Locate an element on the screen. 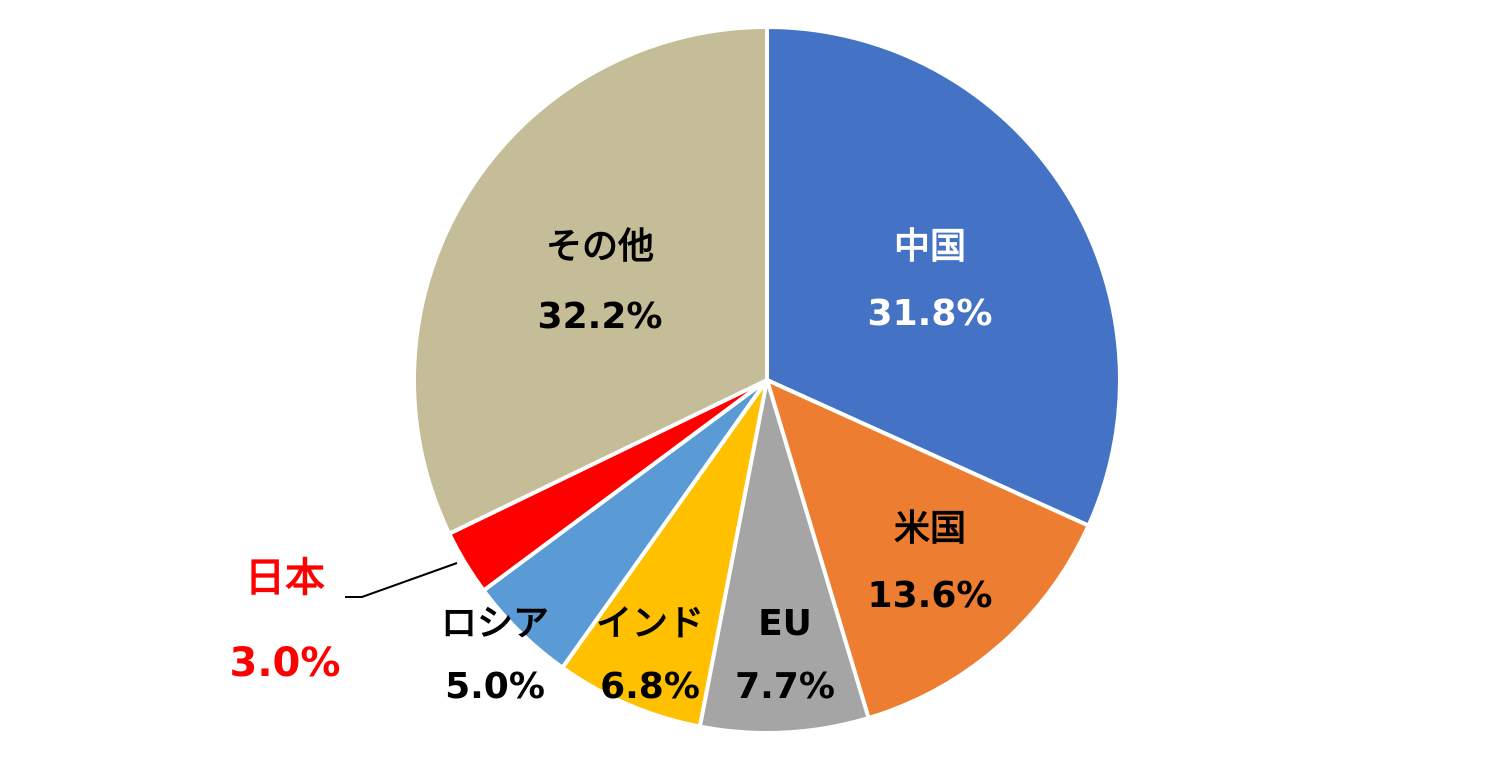 This screenshot has height=768, width=1500. leader-line is located at coordinates (401, 580).